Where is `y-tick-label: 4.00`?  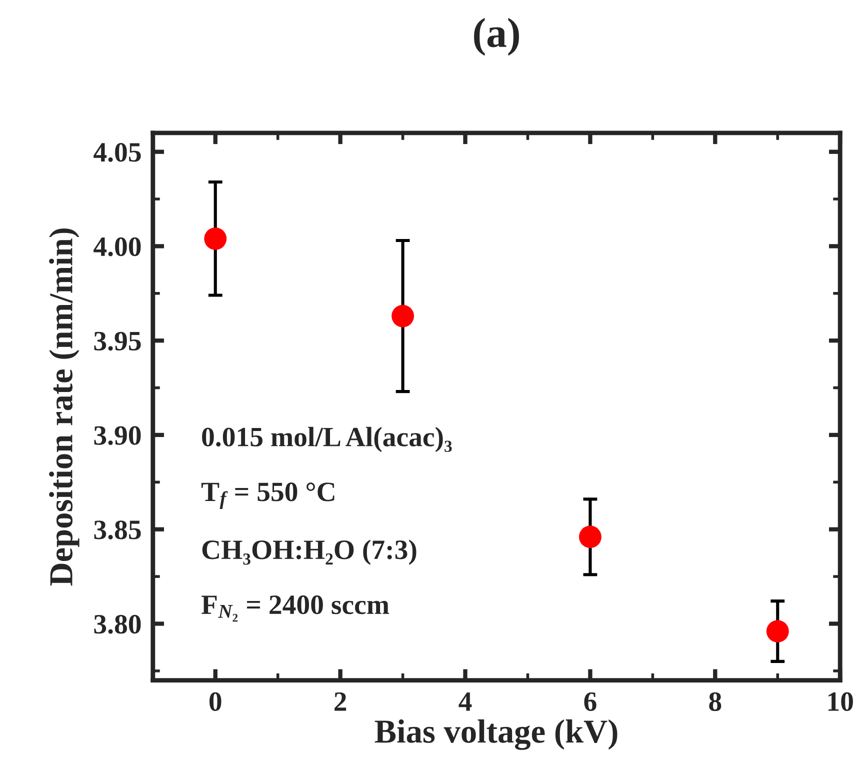 y-tick-label: 4.00 is located at coordinates (117, 246).